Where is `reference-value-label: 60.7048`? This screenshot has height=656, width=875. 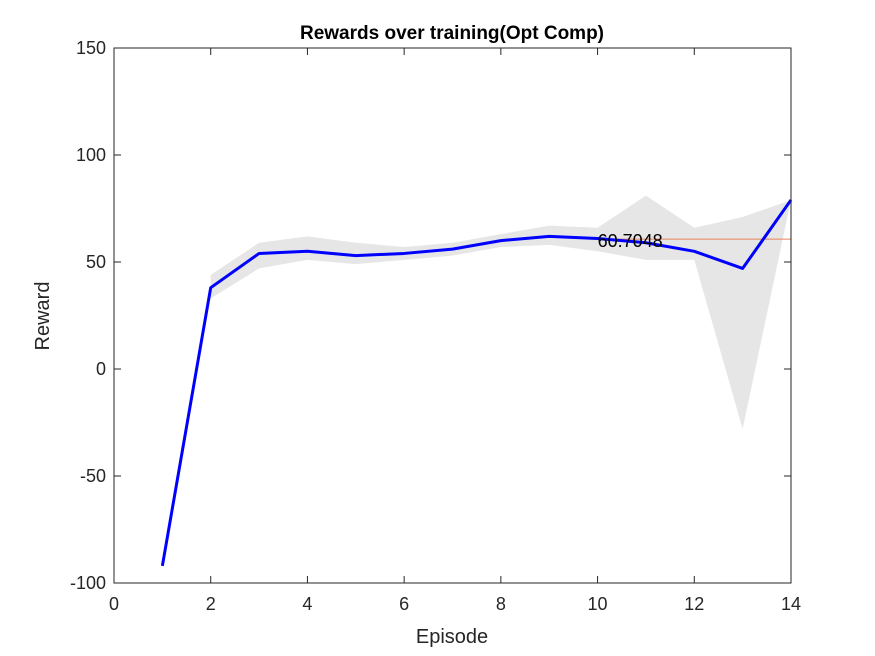 reference-value-label: 60.7048 is located at coordinates (630, 241).